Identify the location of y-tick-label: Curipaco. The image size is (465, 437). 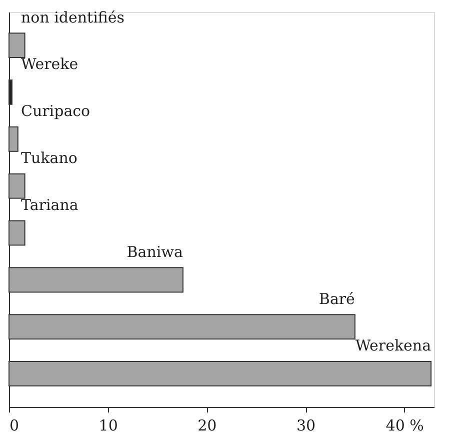
(55, 111).